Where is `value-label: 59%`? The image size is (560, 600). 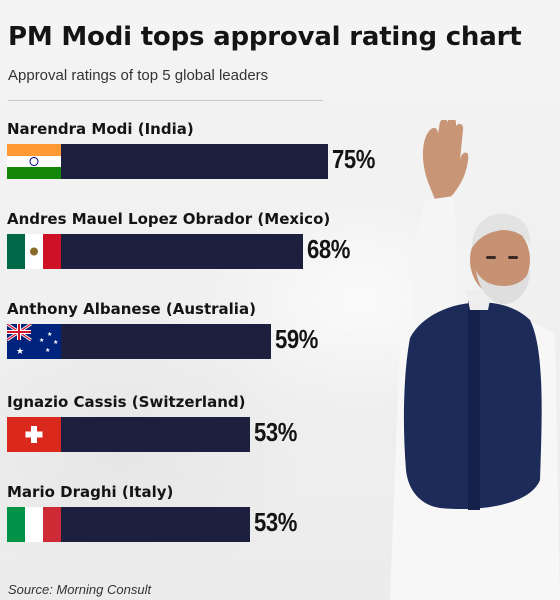 value-label: 59% is located at coordinates (296, 339).